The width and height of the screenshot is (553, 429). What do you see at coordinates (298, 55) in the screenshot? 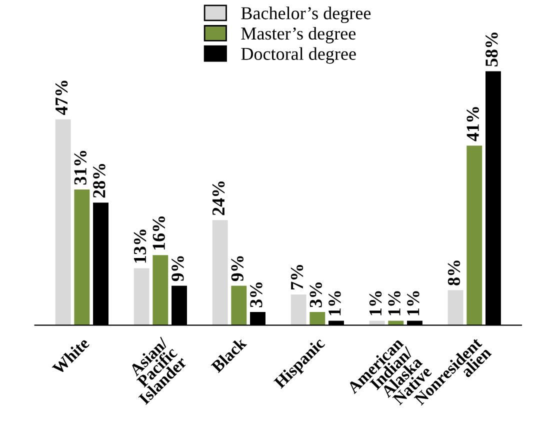
I see `legend-label: Doctoral degree` at bounding box center [298, 55].